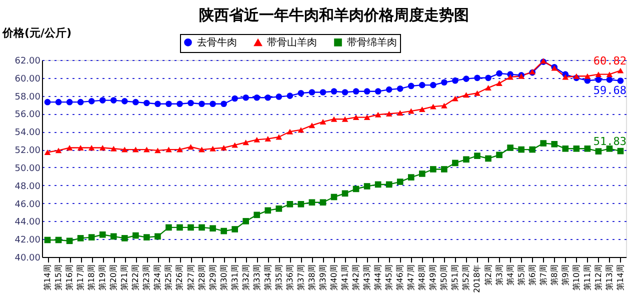 This screenshot has height=305, width=632. I want to click on x-tick-label: 第36周, so click(289, 277).